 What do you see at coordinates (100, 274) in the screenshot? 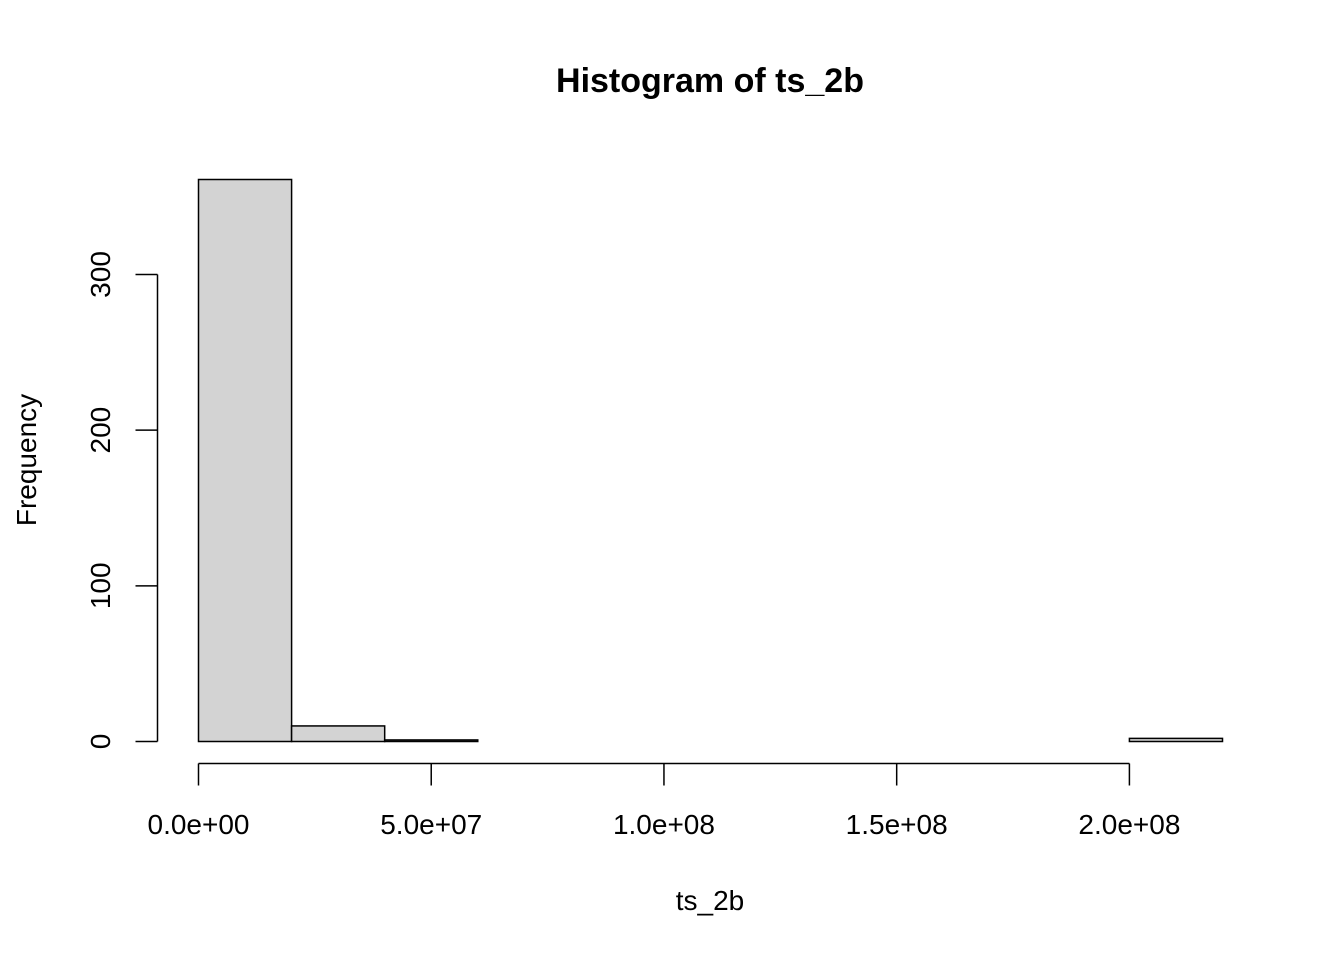
I see `y-tick-label: 300` at bounding box center [100, 274].